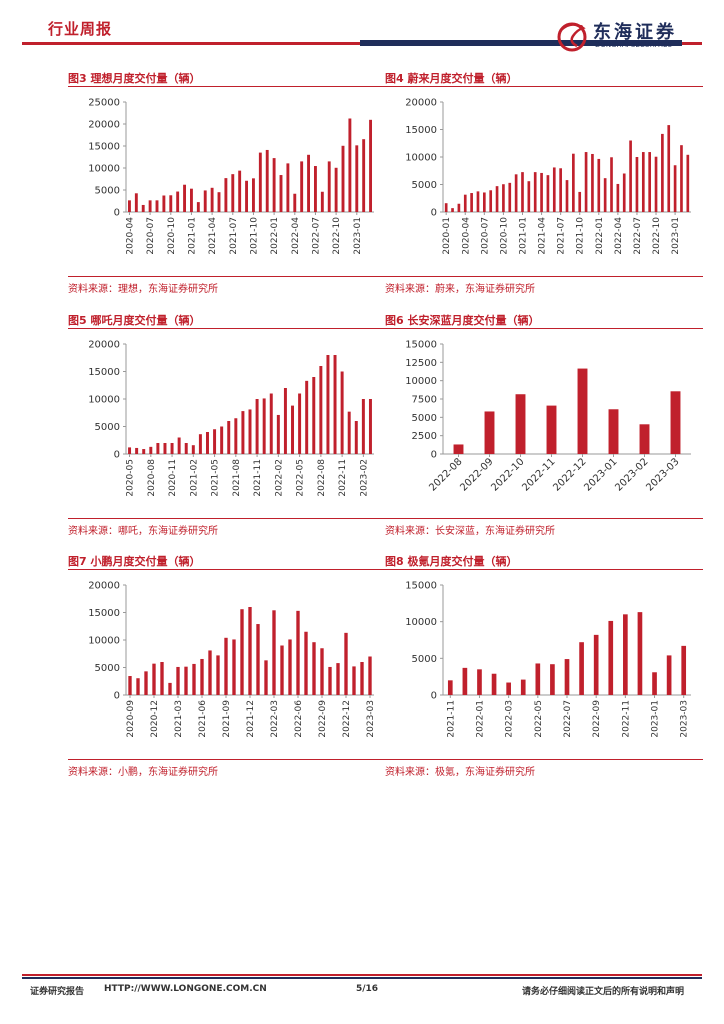  I want to click on x-tick-label: 2021-02, so click(194, 478).